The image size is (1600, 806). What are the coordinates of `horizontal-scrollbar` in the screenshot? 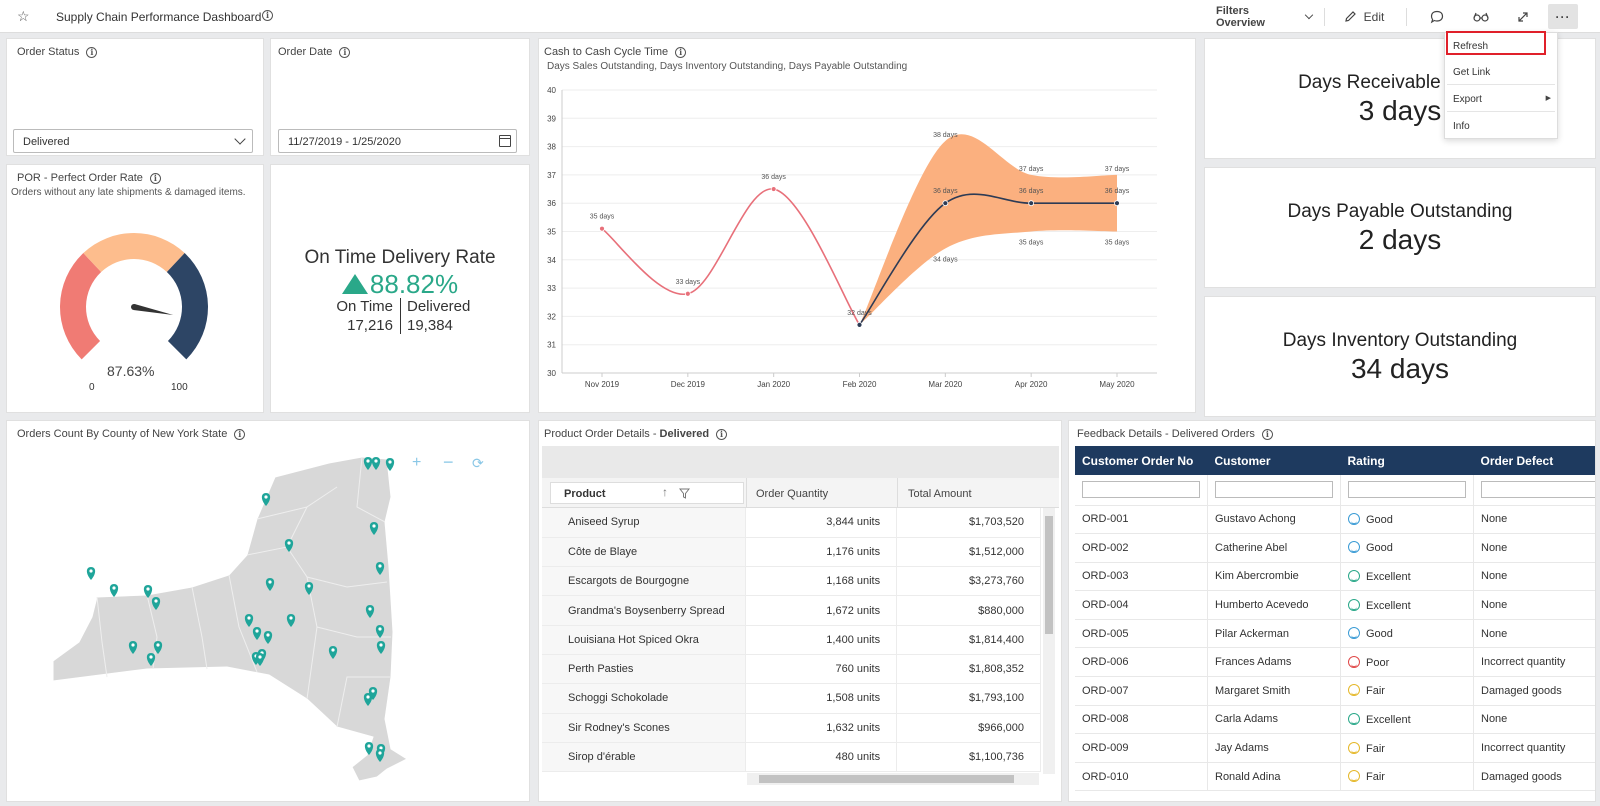 It's located at (893, 779).